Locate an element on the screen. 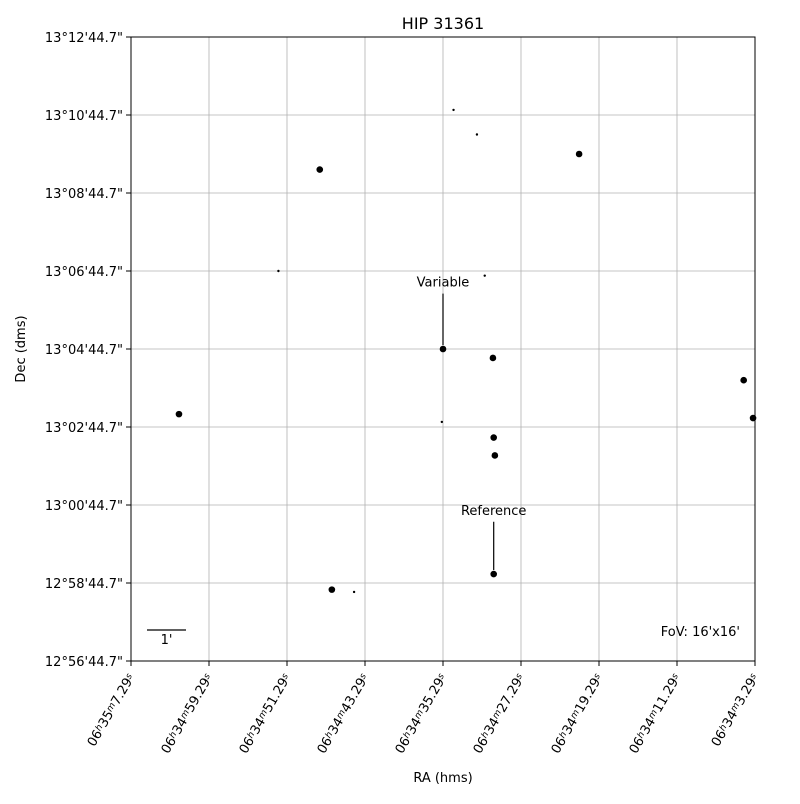 The height and width of the screenshot is (804, 800). y-tick-label: 12°58'44.7" is located at coordinates (84, 584).